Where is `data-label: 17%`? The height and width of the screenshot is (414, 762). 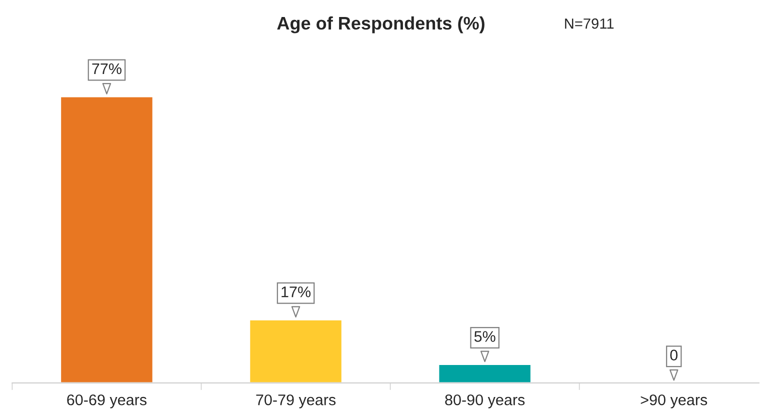 data-label: 17% is located at coordinates (296, 292).